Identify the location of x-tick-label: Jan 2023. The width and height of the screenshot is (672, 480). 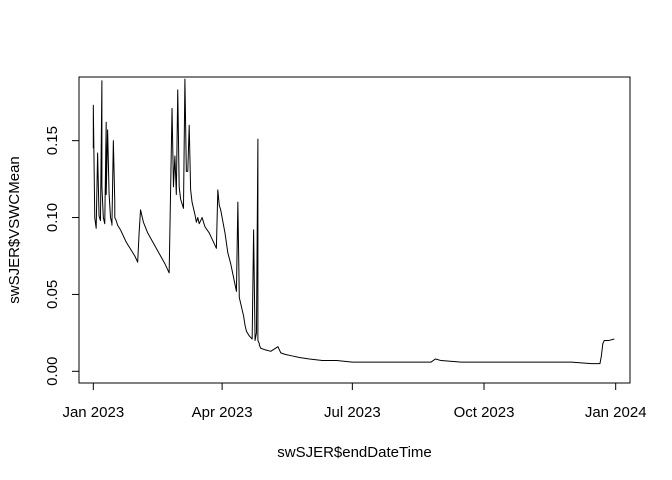
(93, 412).